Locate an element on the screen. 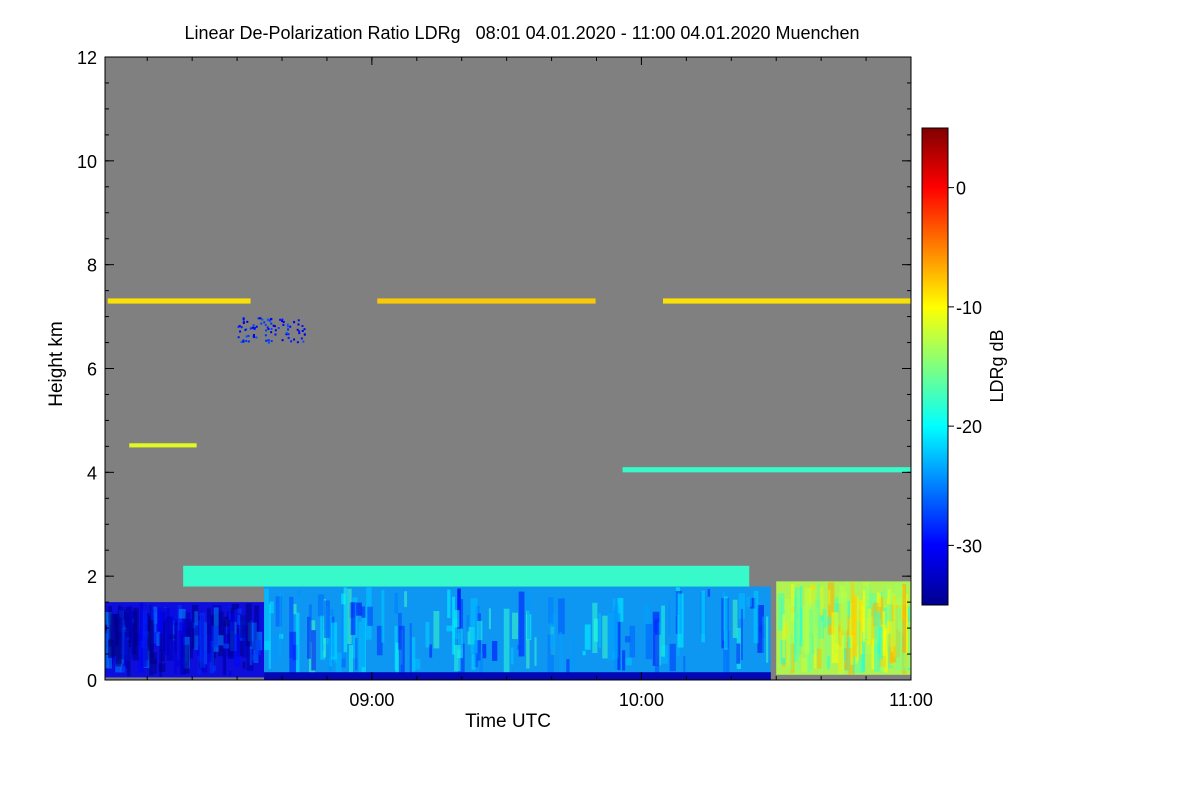 This screenshot has width=1200, height=800. colorbar is located at coordinates (935, 366).